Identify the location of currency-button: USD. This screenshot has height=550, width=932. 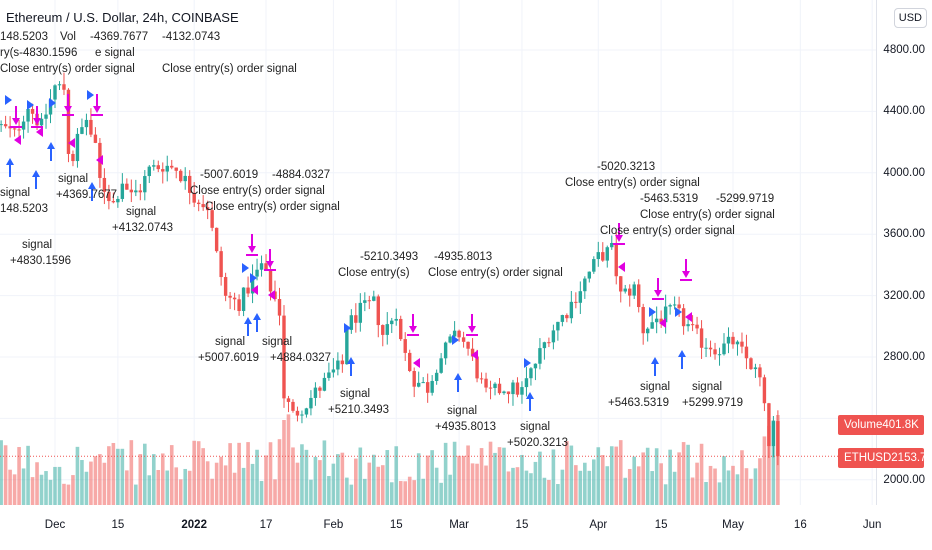
(910, 18).